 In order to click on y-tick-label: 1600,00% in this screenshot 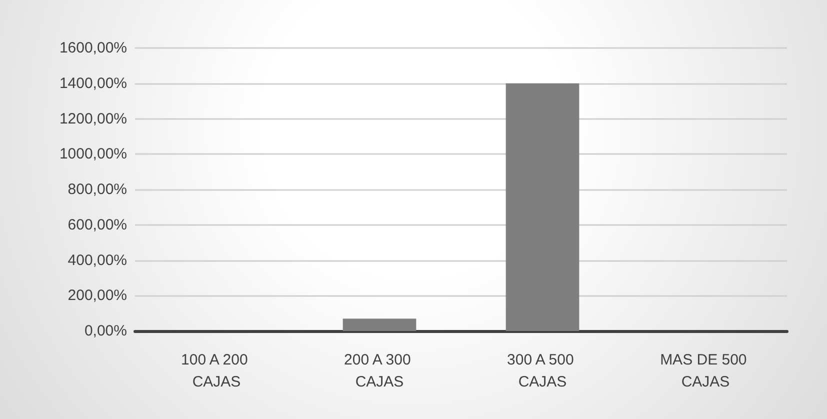, I will do `click(93, 48)`.